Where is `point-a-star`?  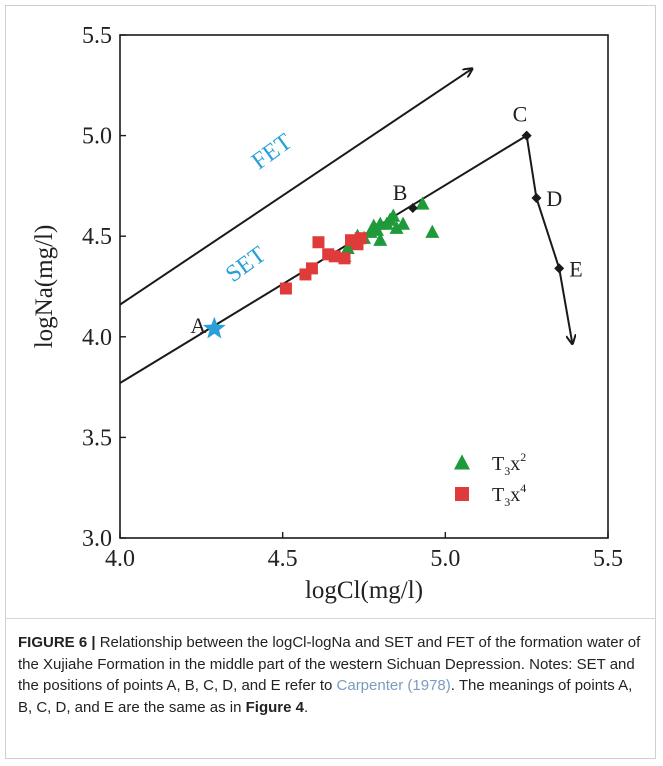 point-a-star is located at coordinates (214, 327).